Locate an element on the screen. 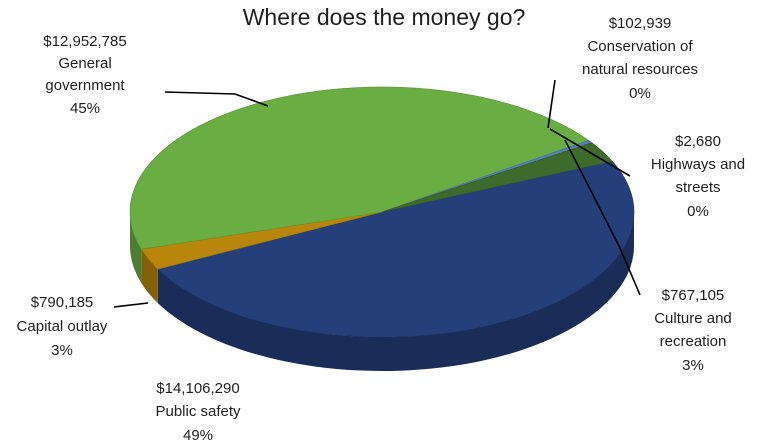 The height and width of the screenshot is (444, 769). chart-title: Where does the money go? is located at coordinates (384, 17).